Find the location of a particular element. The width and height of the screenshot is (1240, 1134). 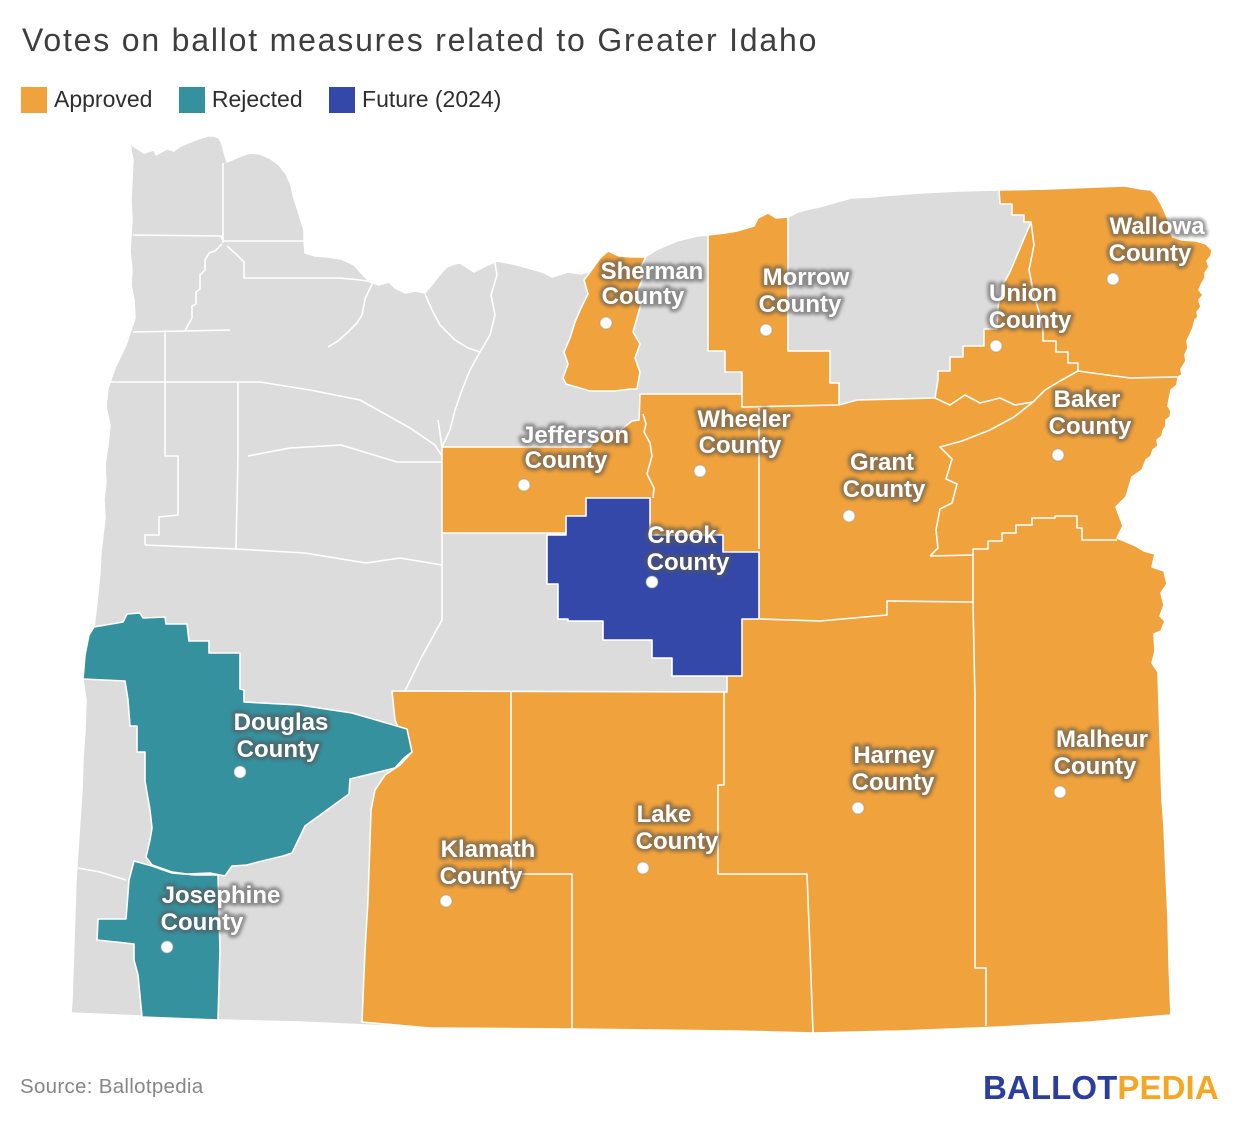

svg-text: Lake is located at coordinates (664, 814).